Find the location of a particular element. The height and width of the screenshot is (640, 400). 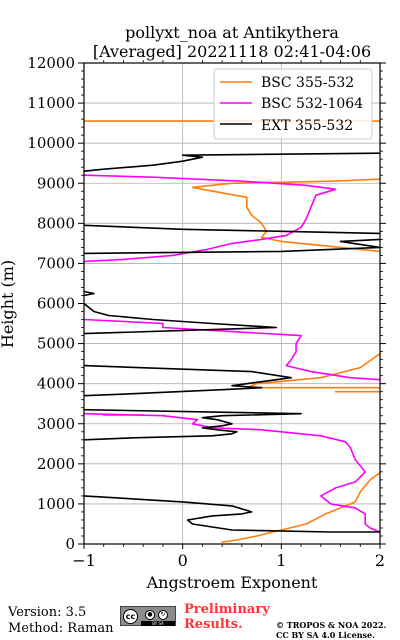

x-axis-label: Angstroem Exponent is located at coordinates (232, 582).